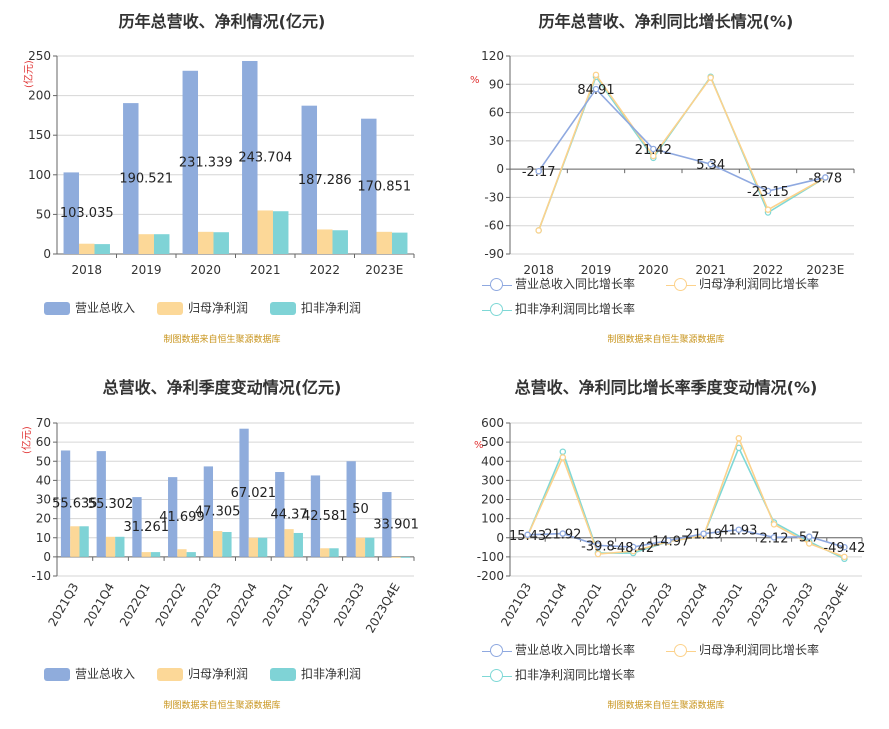 This screenshot has width=889, height=729. Describe the element at coordinates (633, 548) in the screenshot. I see `data-label: -48.42` at that location.